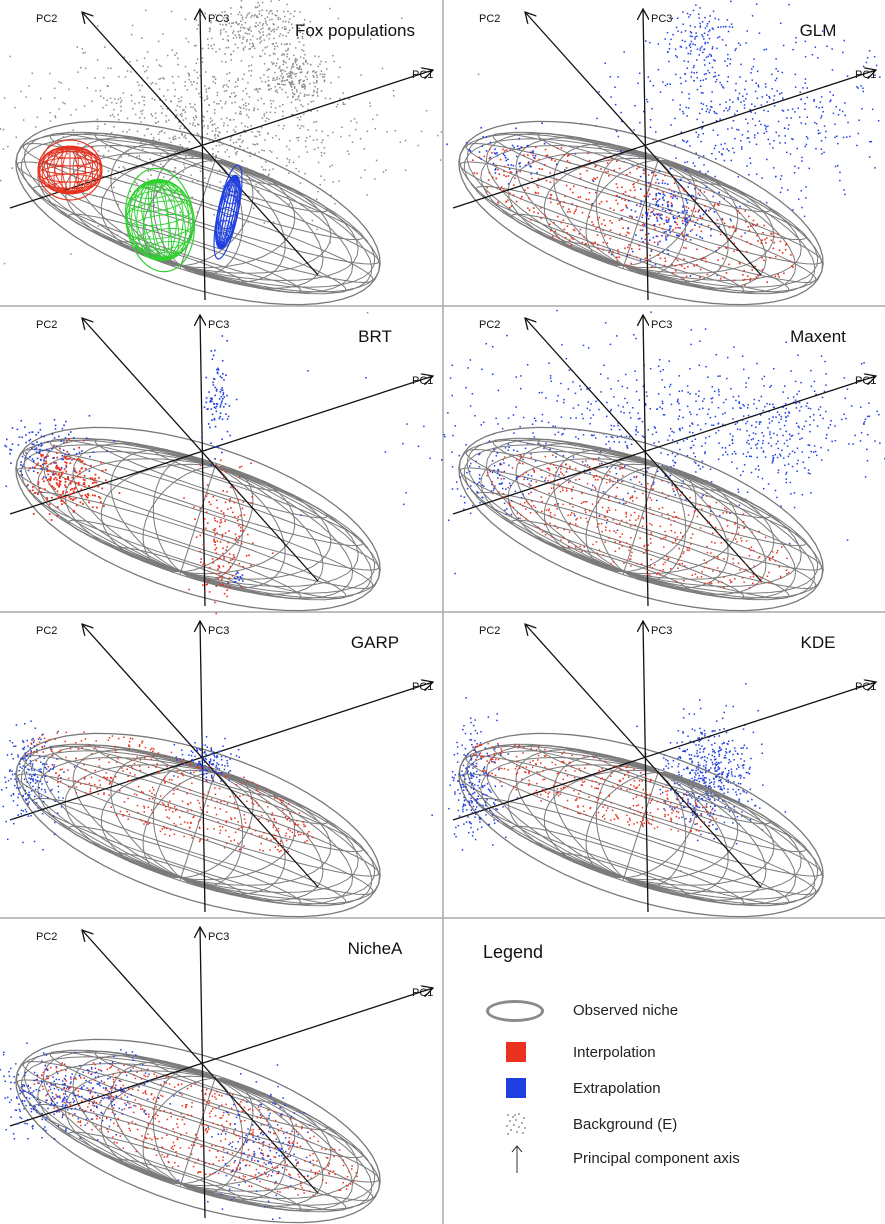 The height and width of the screenshot is (1224, 885). I want to click on panel-title: GLM, so click(818, 30).